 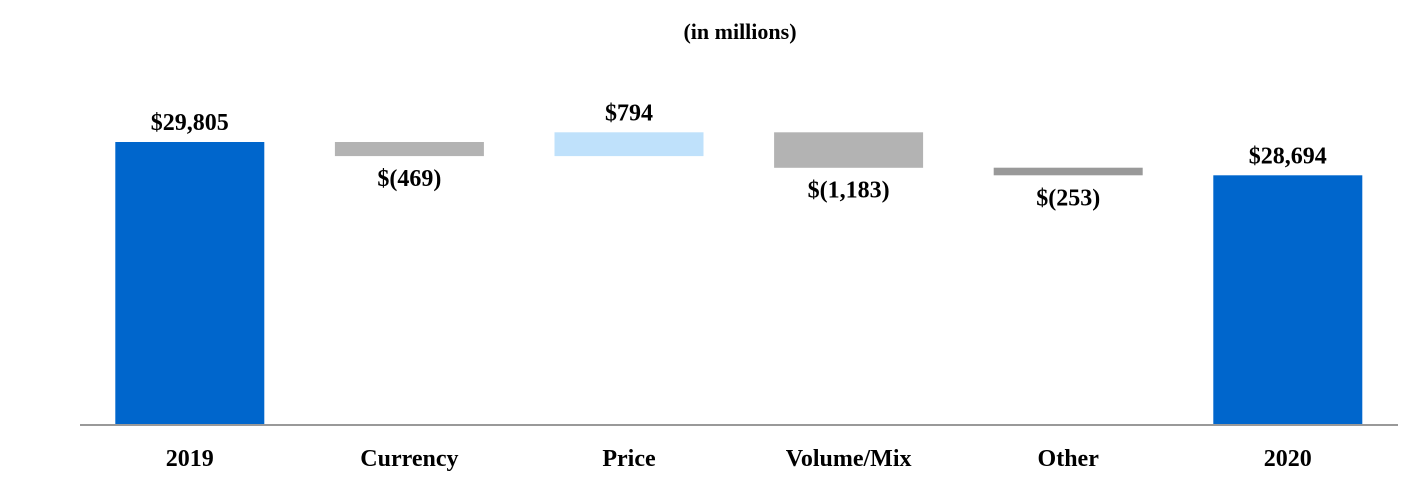 I want to click on category-label: 2020, so click(x=1288, y=459).